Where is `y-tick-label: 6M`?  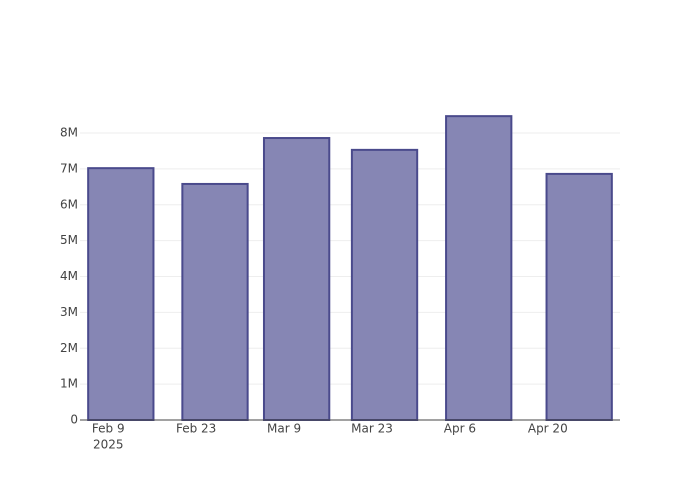
y-tick-label: 6M is located at coordinates (69, 204).